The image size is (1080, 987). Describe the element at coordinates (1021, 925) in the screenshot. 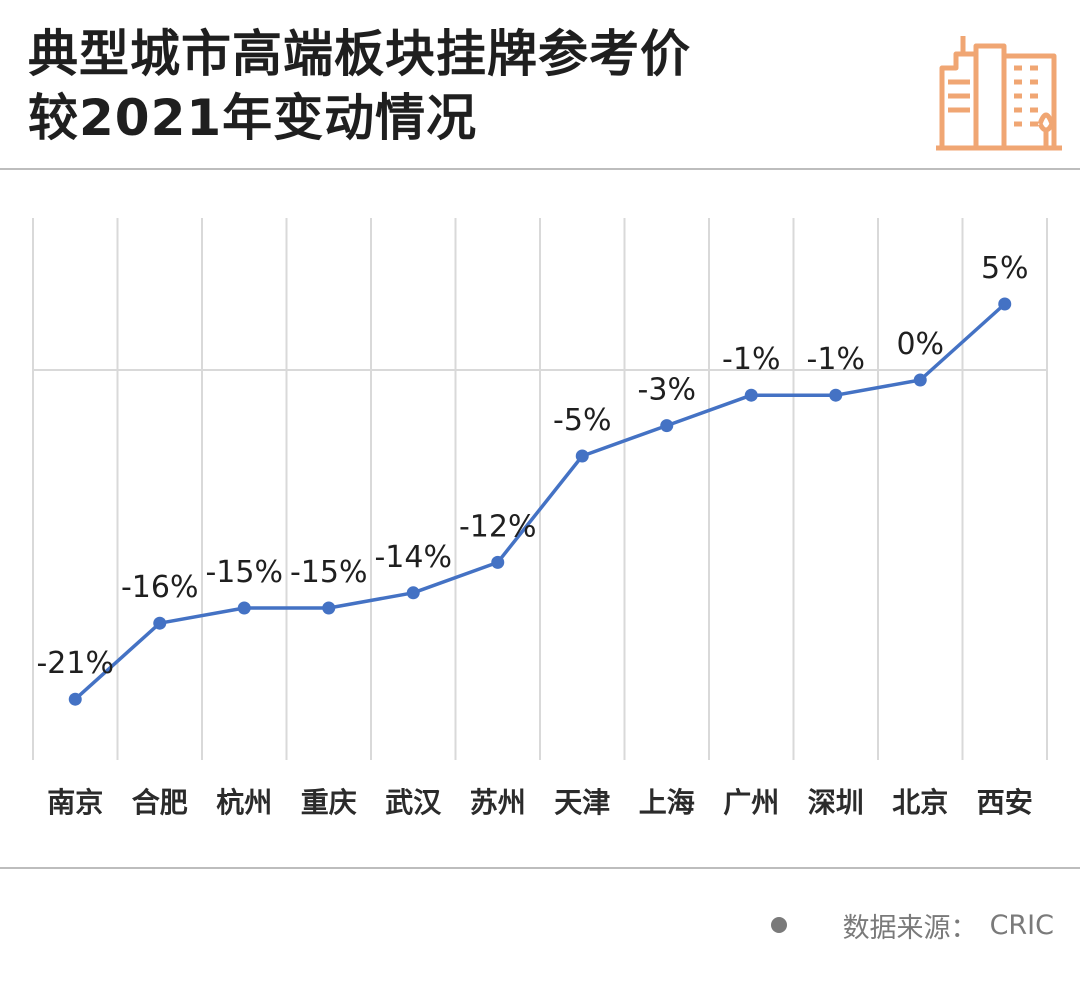

I see `source-value: CRIC` at that location.